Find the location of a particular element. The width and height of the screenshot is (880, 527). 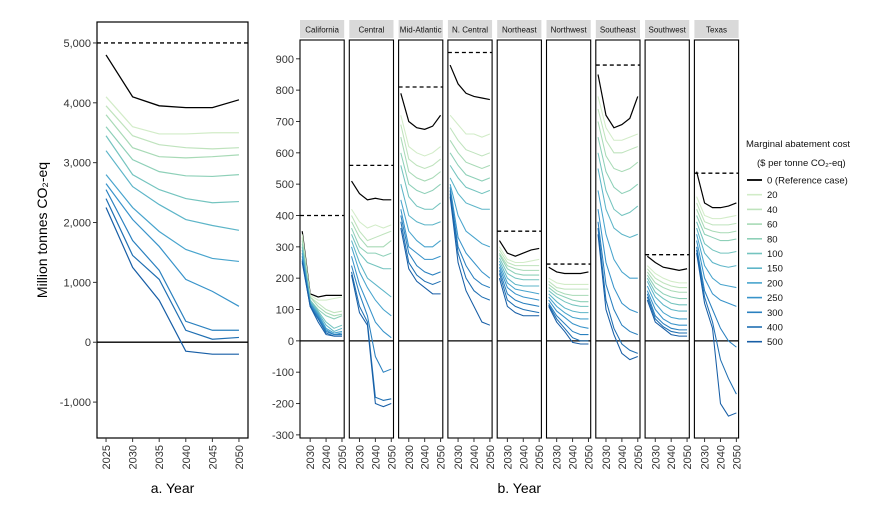

panel-b-ytick-label: 0 is located at coordinates (291, 342).